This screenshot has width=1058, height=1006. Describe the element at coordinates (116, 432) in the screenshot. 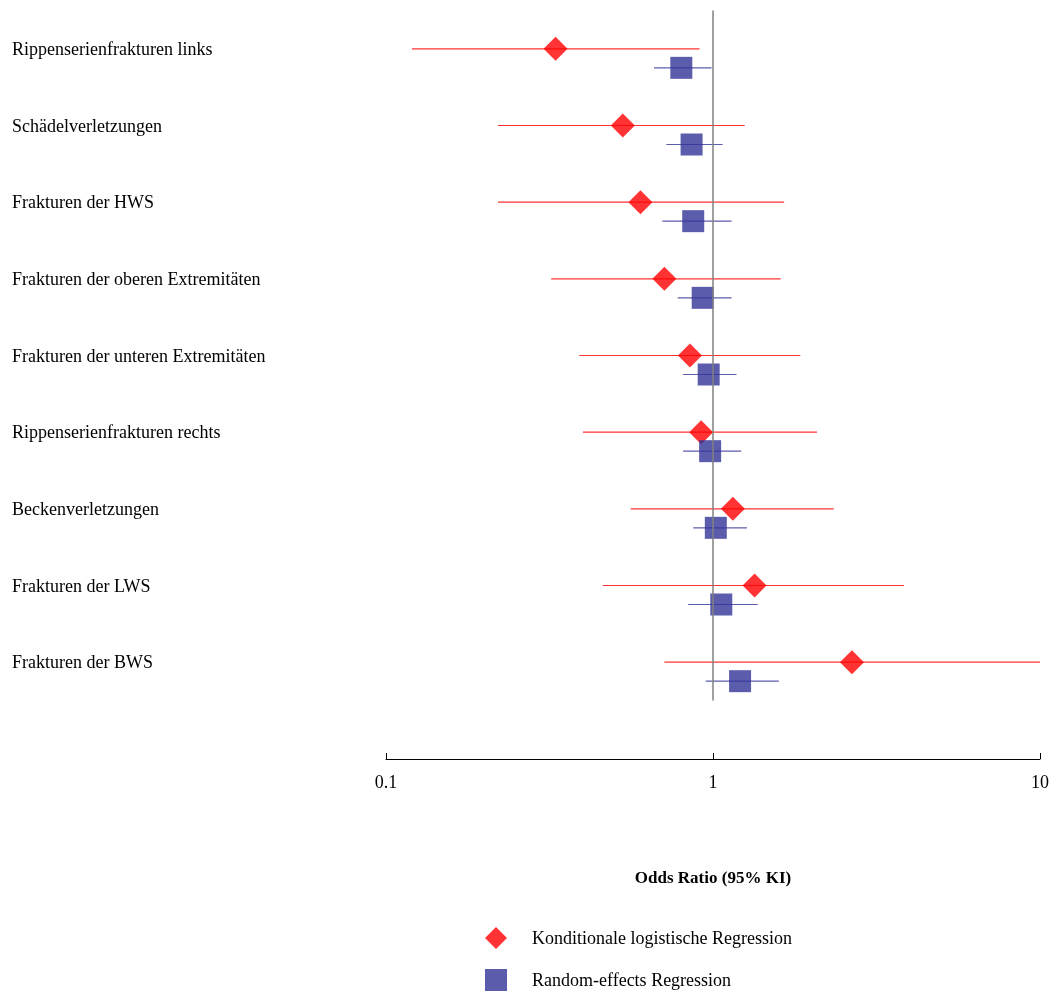

I see `y-tick-label: Rippenserienfrakturen rechts` at that location.